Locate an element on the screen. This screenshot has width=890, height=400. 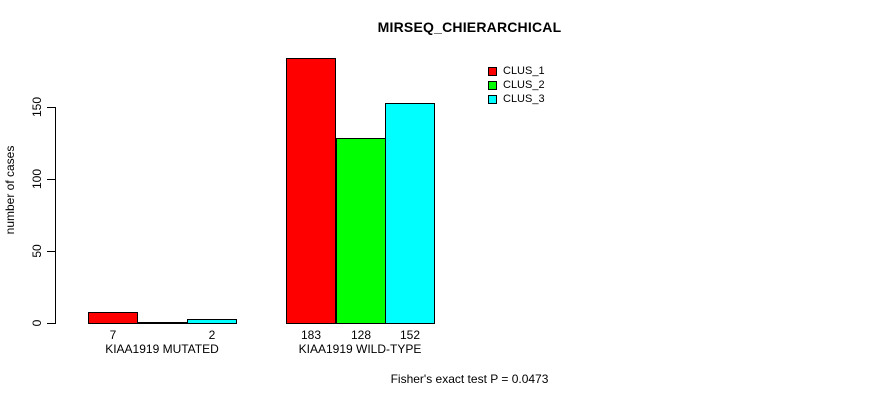
bar-clus_1-group1 is located at coordinates (113, 318).